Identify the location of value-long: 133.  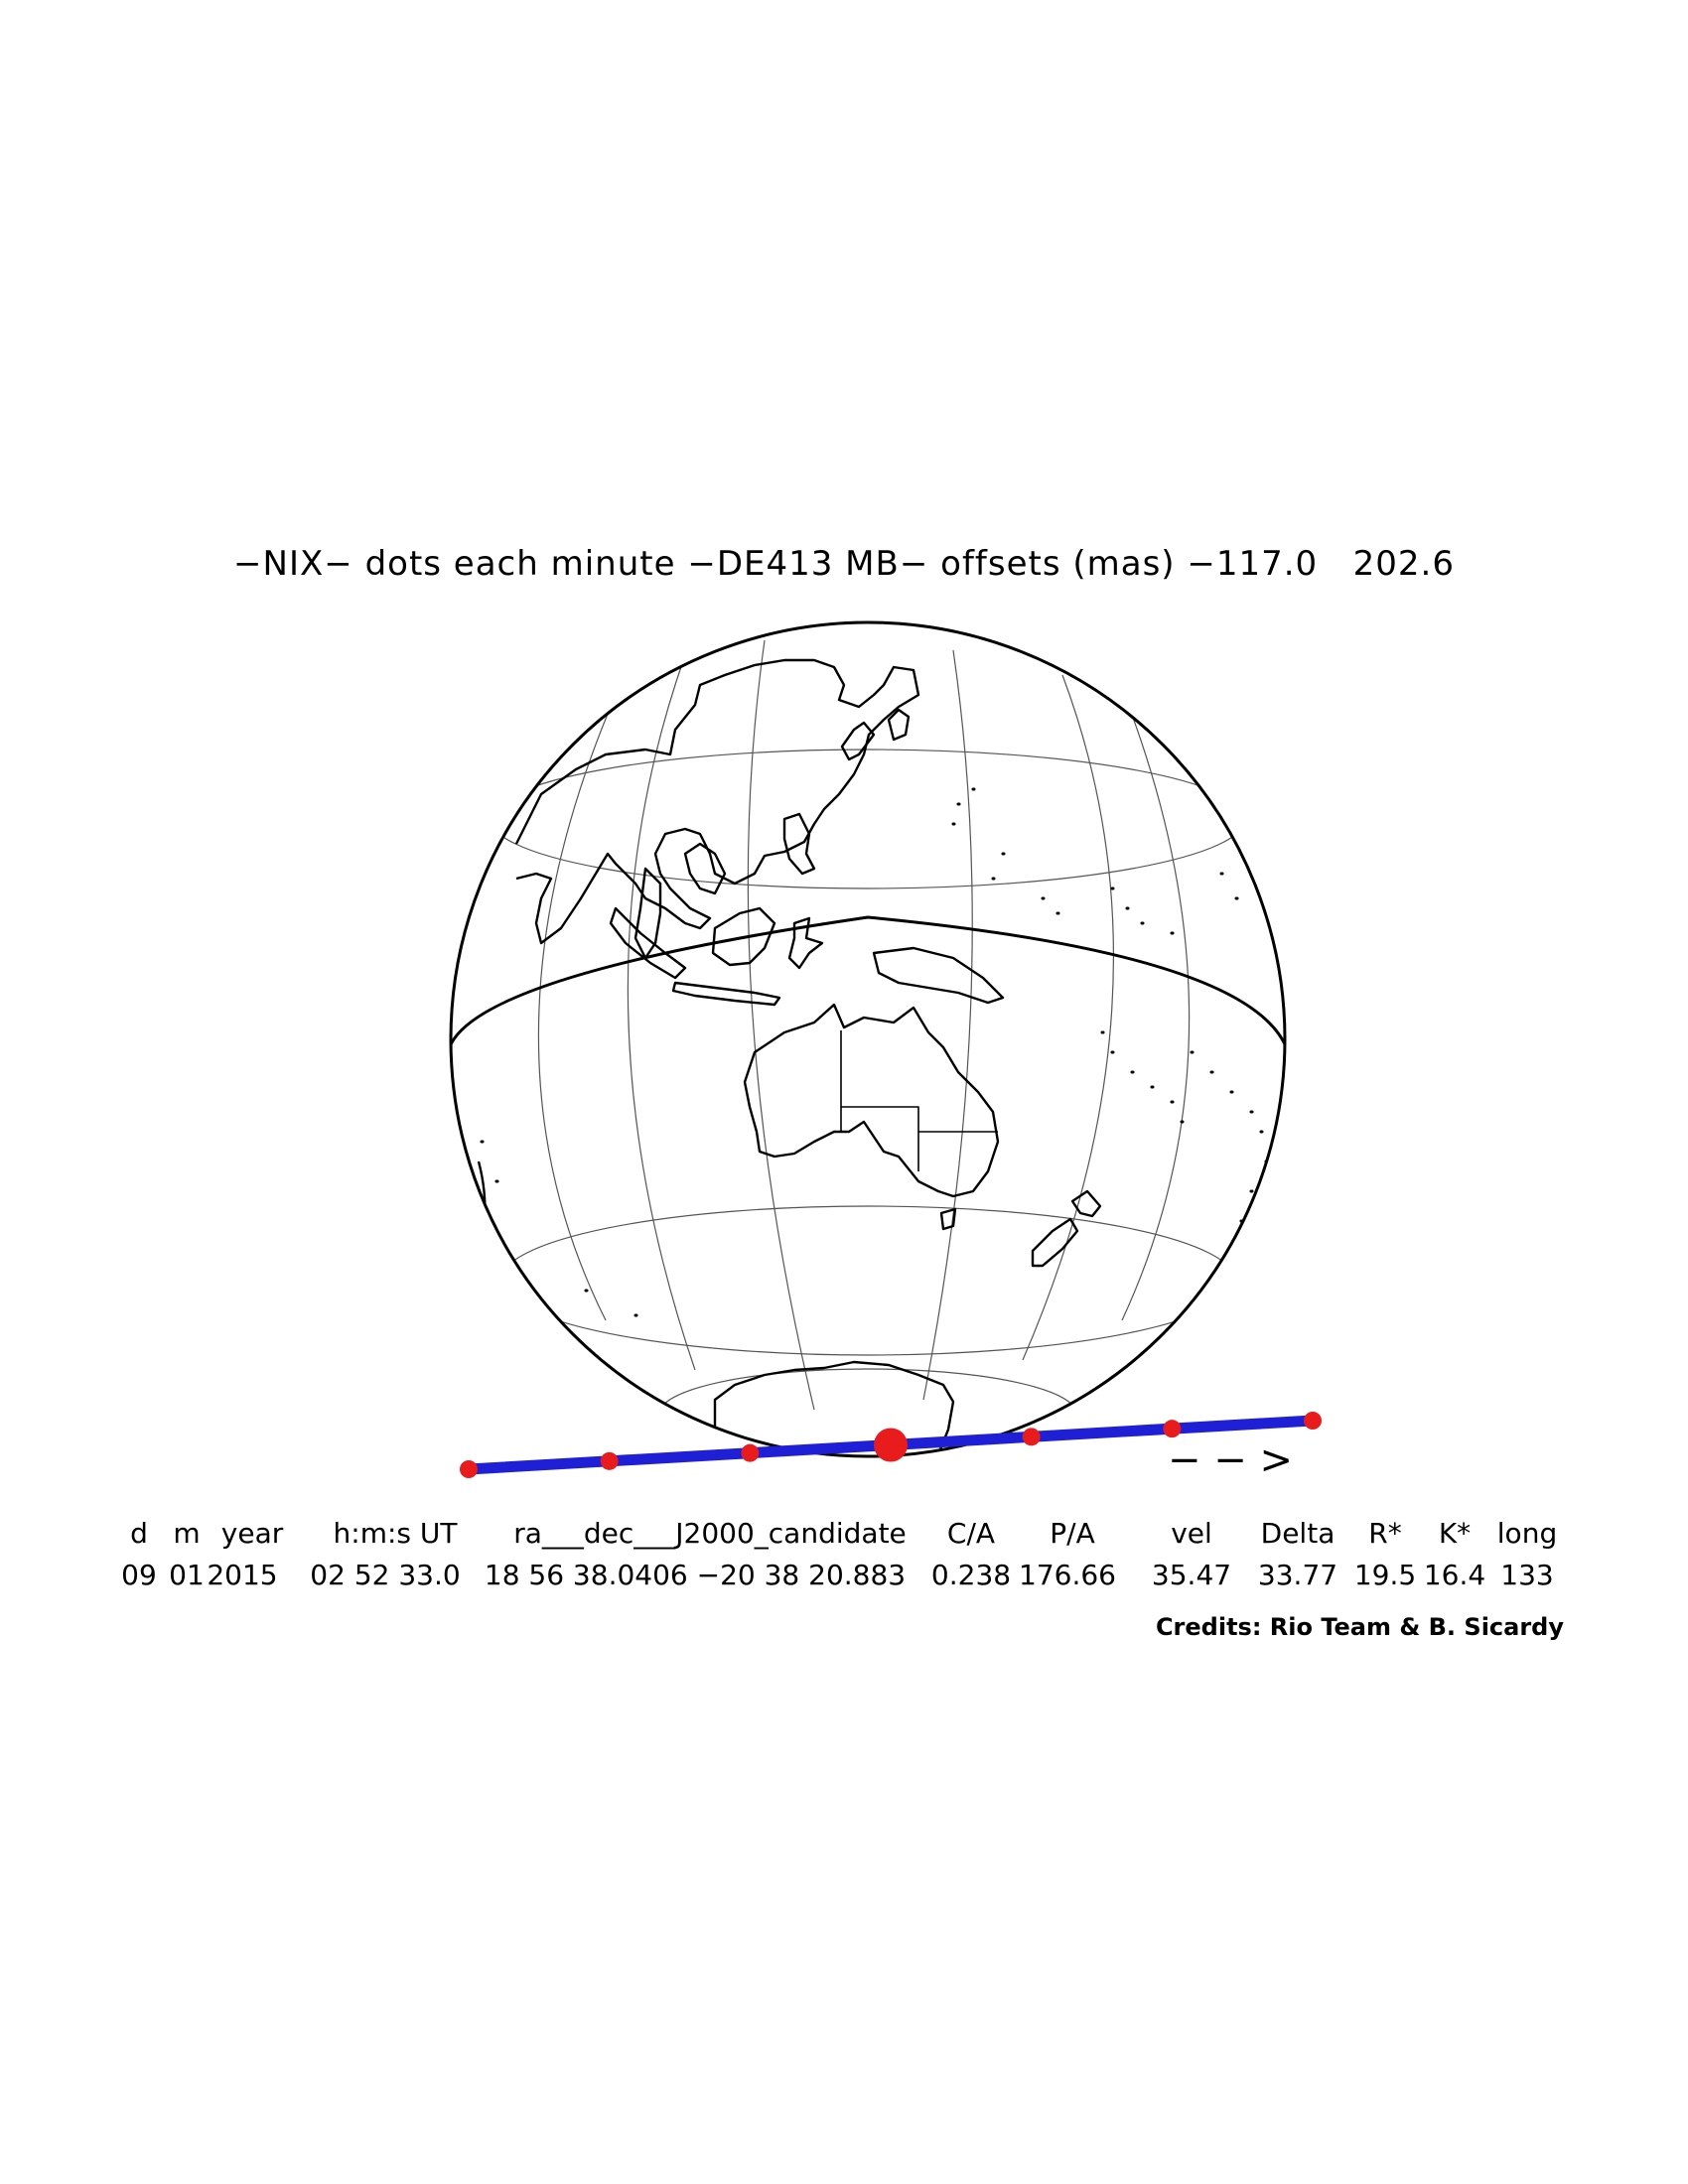
(1527, 1575).